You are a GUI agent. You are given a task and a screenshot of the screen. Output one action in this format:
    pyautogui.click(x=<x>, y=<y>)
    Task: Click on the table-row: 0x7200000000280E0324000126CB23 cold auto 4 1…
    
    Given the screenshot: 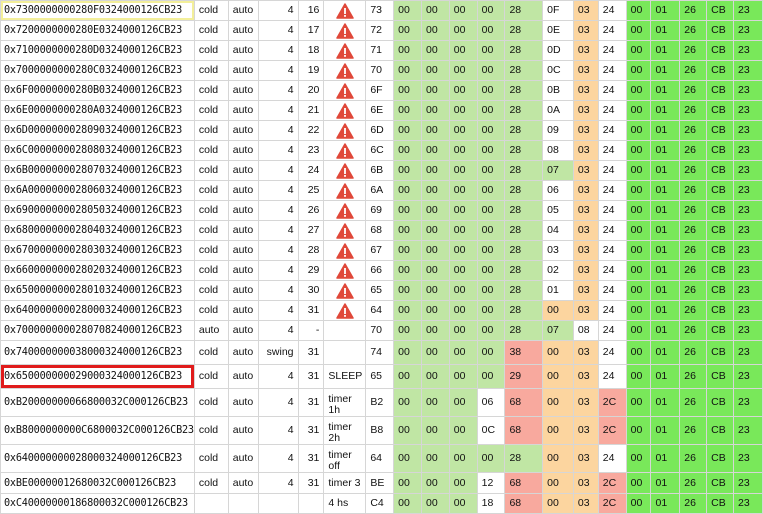 What is the action you would take?
    pyautogui.click(x=381, y=30)
    